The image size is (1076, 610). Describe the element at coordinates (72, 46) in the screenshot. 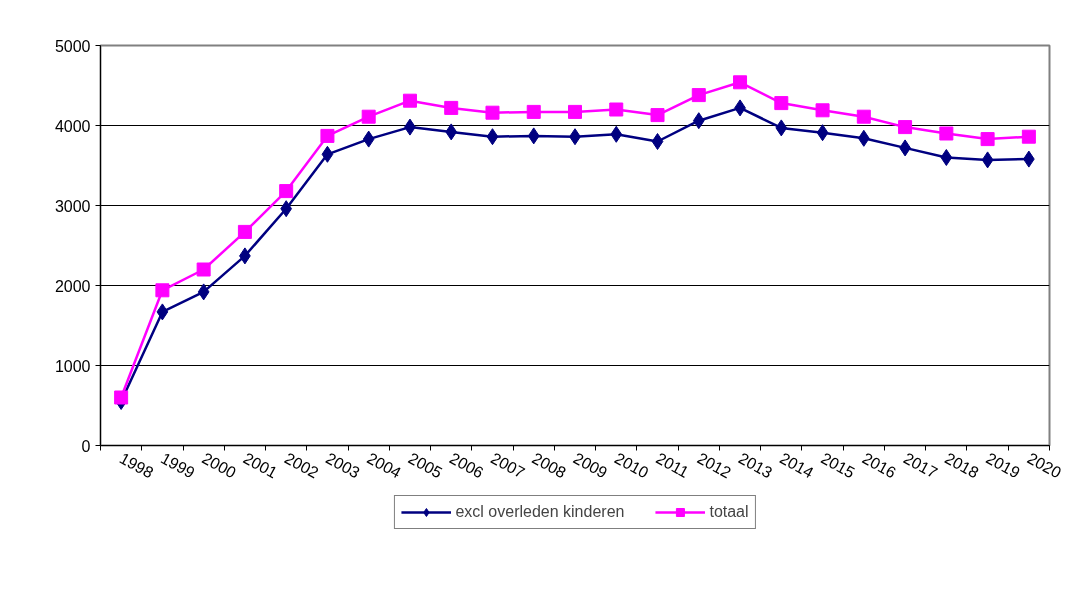

I see `y-tick-label: 5000` at that location.